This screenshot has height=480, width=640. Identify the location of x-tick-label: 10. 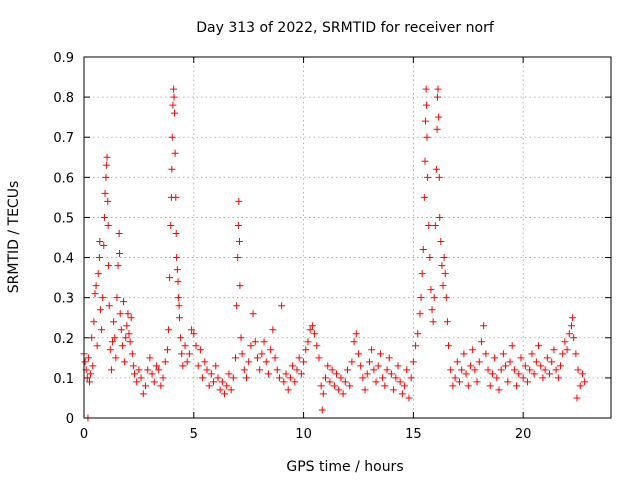
(303, 434).